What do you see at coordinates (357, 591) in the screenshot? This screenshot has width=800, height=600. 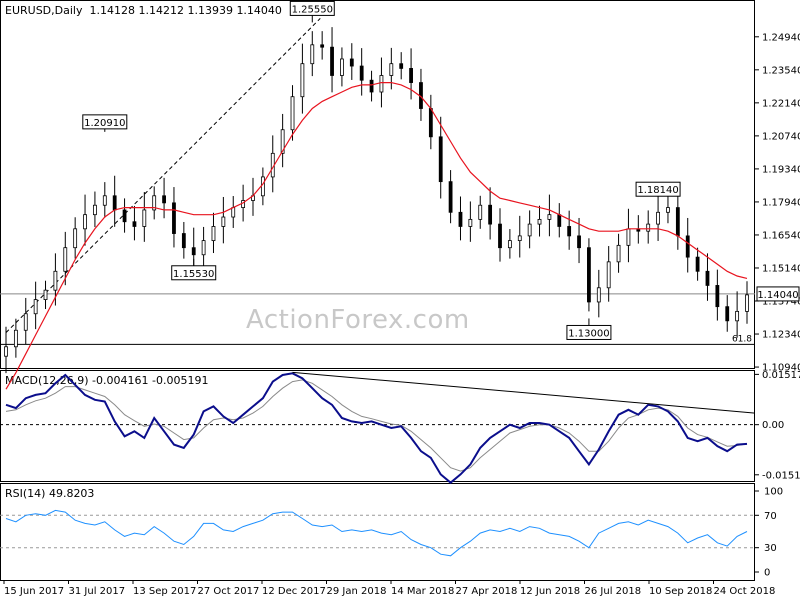 I see `x-tick-label: 29 Jan 2018` at bounding box center [357, 591].